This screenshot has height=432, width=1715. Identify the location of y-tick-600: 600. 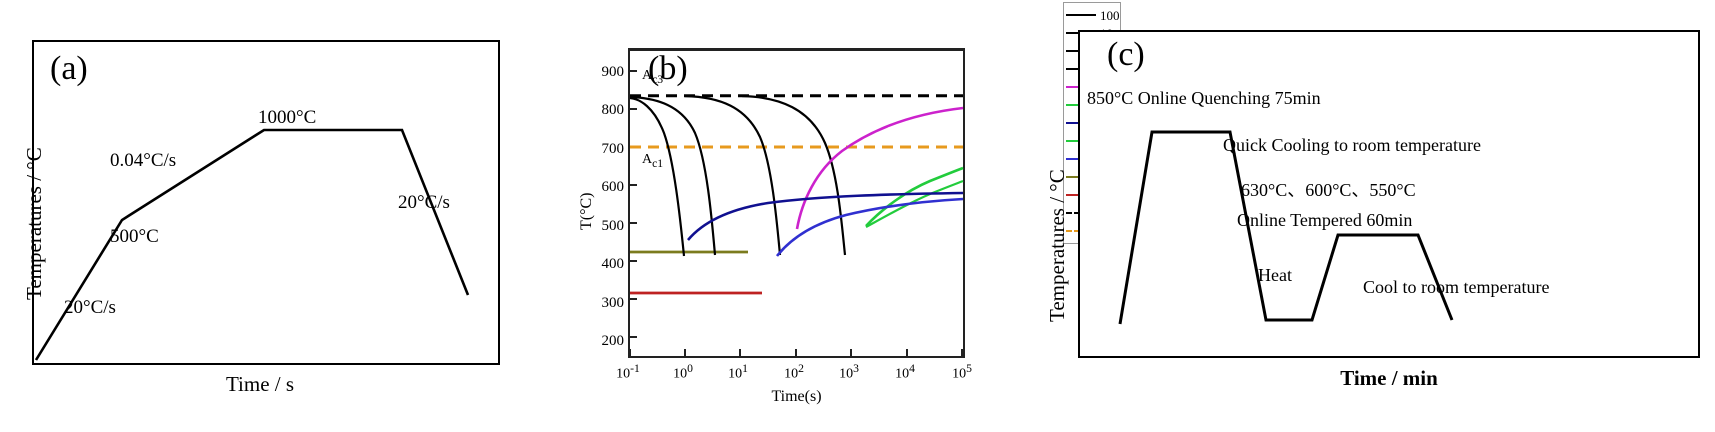
(613, 187).